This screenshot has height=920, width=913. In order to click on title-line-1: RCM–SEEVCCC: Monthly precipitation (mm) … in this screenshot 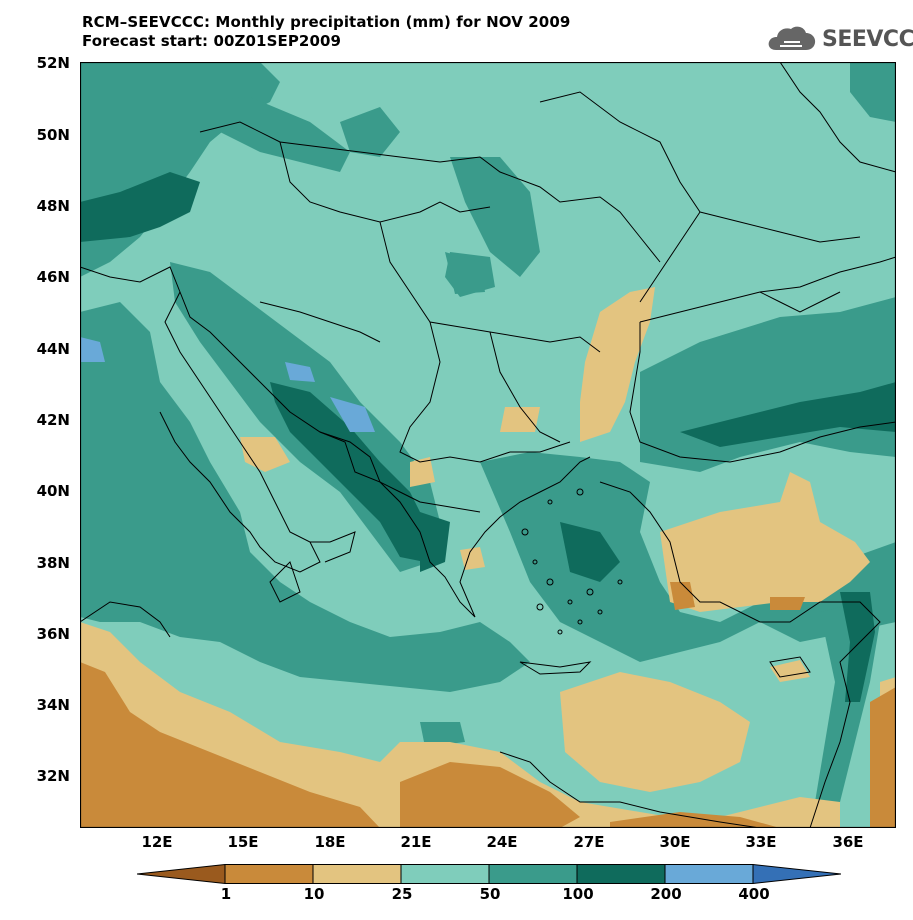, I will do `click(326, 22)`.